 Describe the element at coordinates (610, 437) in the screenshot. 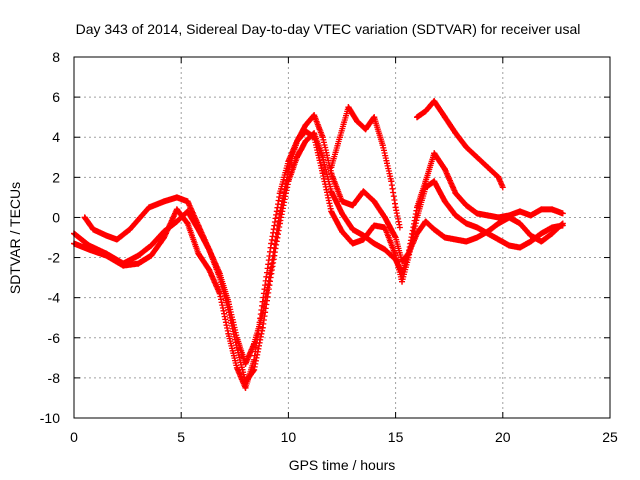

I see `x-tick-label: 25` at that location.